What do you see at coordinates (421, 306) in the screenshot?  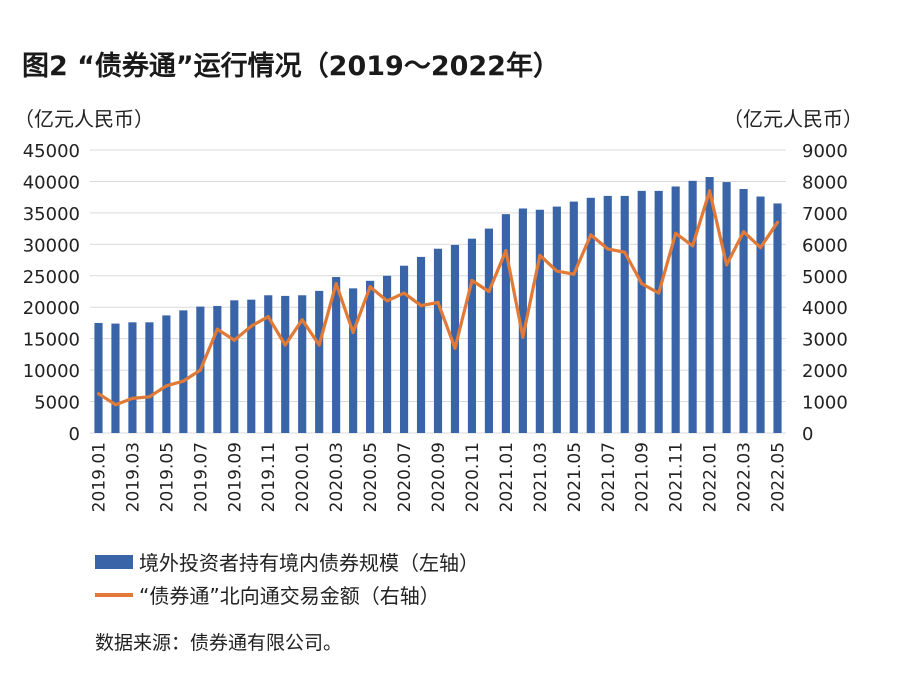 I see `line-point-2020.08` at bounding box center [421, 306].